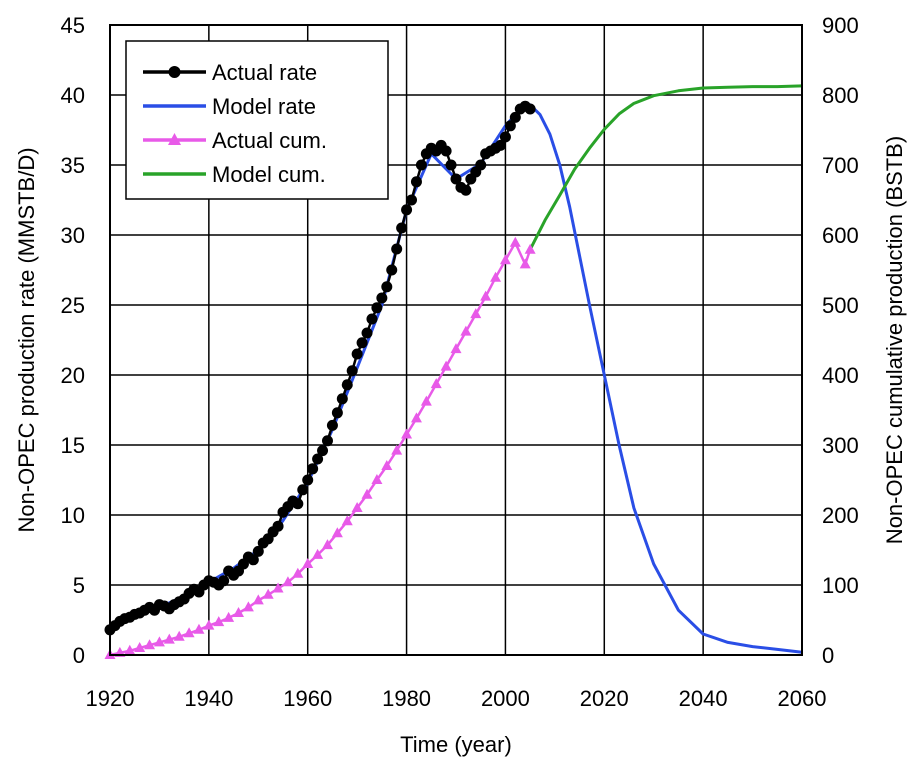  What do you see at coordinates (208, 698) in the screenshot?
I see `x-tick-label: 1940` at bounding box center [208, 698].